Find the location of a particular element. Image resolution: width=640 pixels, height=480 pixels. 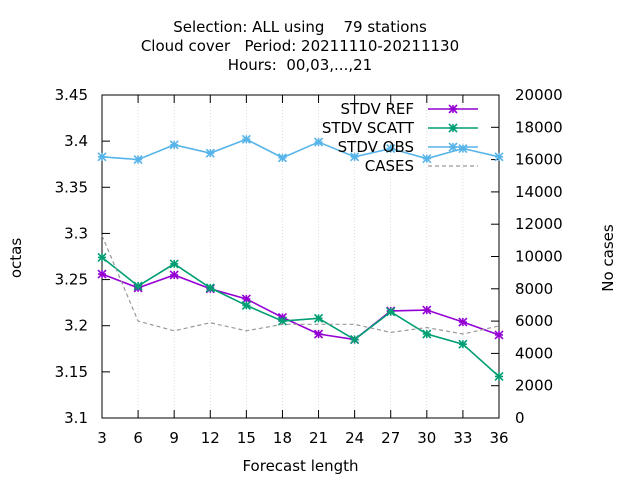

legend-item-stdv-scatt: STDV SCATT is located at coordinates (400, 128).